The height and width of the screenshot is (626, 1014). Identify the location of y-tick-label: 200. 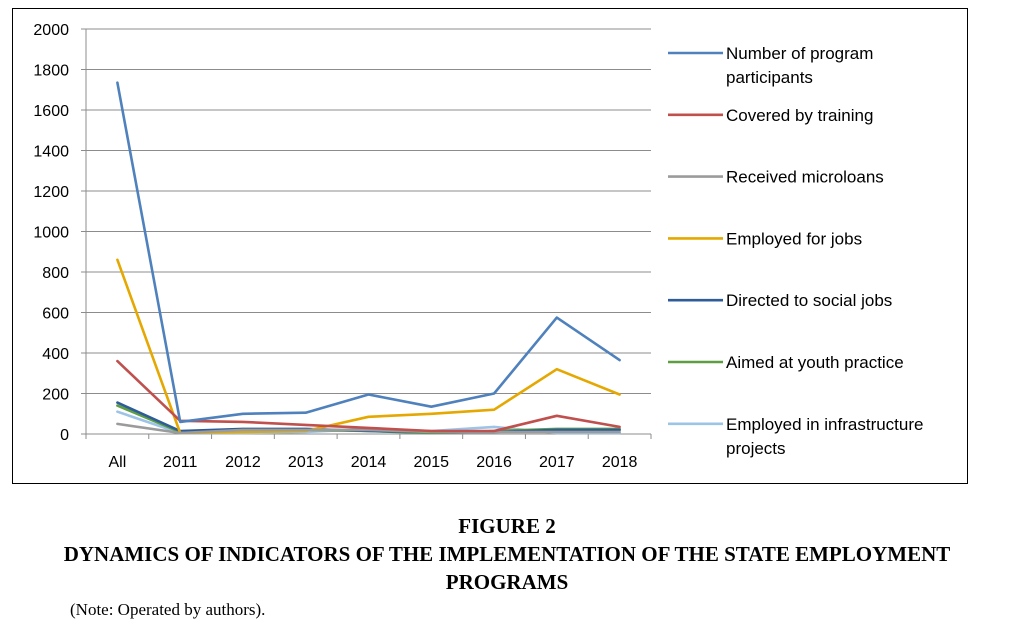
(55, 395).